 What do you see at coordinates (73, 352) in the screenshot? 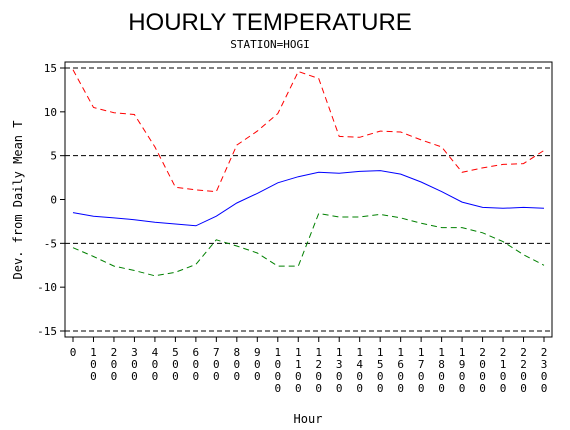
I see `x-tick-label: 0` at bounding box center [73, 352].